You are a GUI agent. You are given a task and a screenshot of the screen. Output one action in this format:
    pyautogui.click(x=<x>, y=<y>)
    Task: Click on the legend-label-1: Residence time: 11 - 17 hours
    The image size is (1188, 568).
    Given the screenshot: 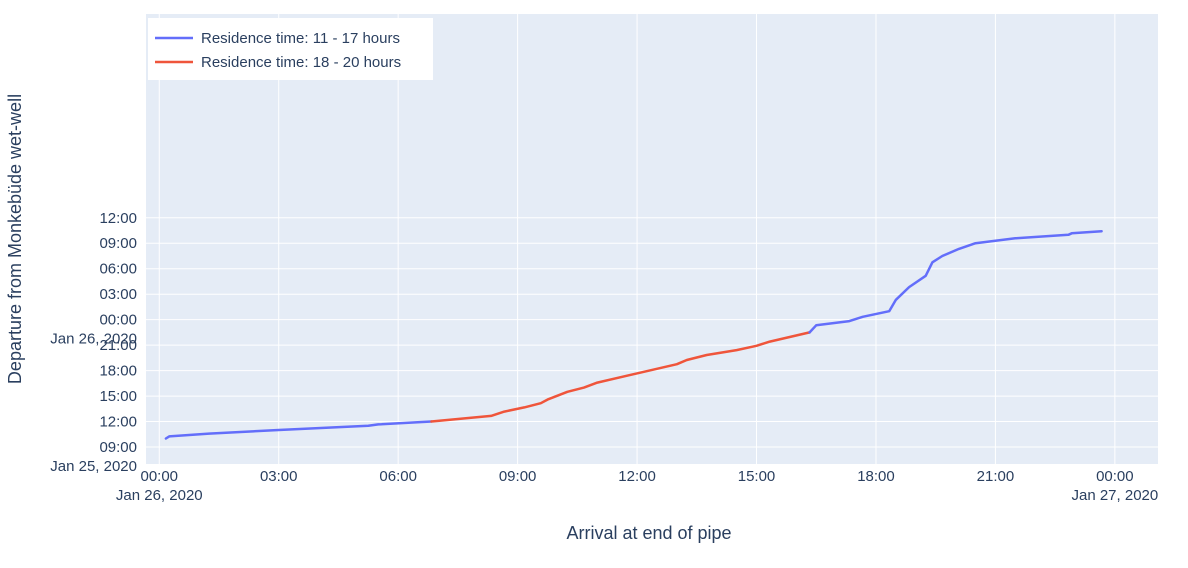 What is the action you would take?
    pyautogui.click(x=300, y=38)
    